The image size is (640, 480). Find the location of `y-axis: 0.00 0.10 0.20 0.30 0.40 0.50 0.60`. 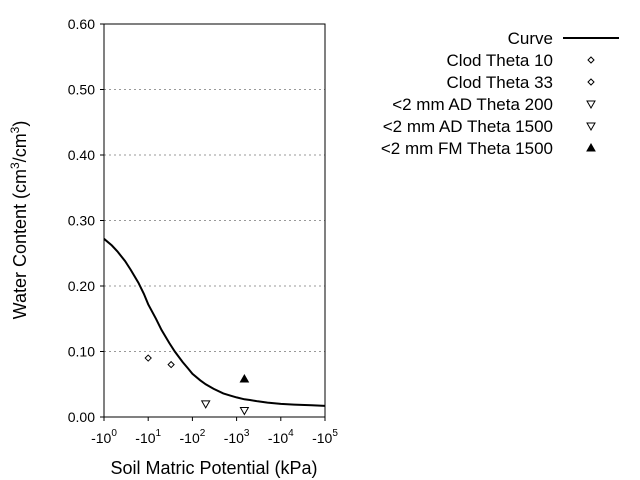

y-axis: 0.00 0.10 0.20 0.30 0.40 0.50 0.60 is located at coordinates (86, 220).